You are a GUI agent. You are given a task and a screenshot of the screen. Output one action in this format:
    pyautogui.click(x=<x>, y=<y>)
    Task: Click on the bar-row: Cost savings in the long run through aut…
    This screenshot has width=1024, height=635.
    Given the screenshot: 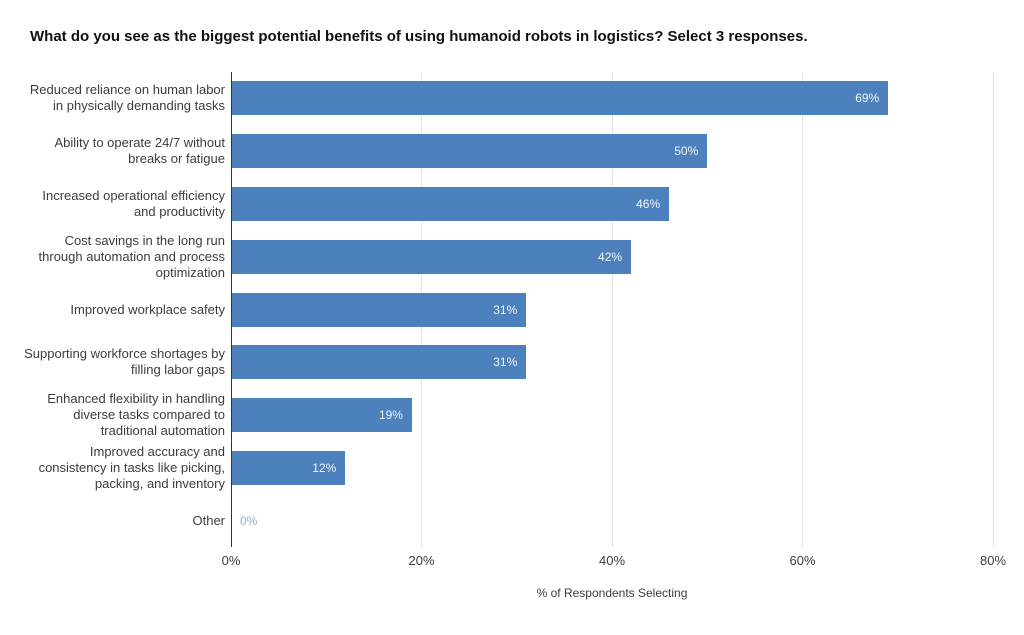 What is the action you would take?
    pyautogui.click(x=496, y=256)
    